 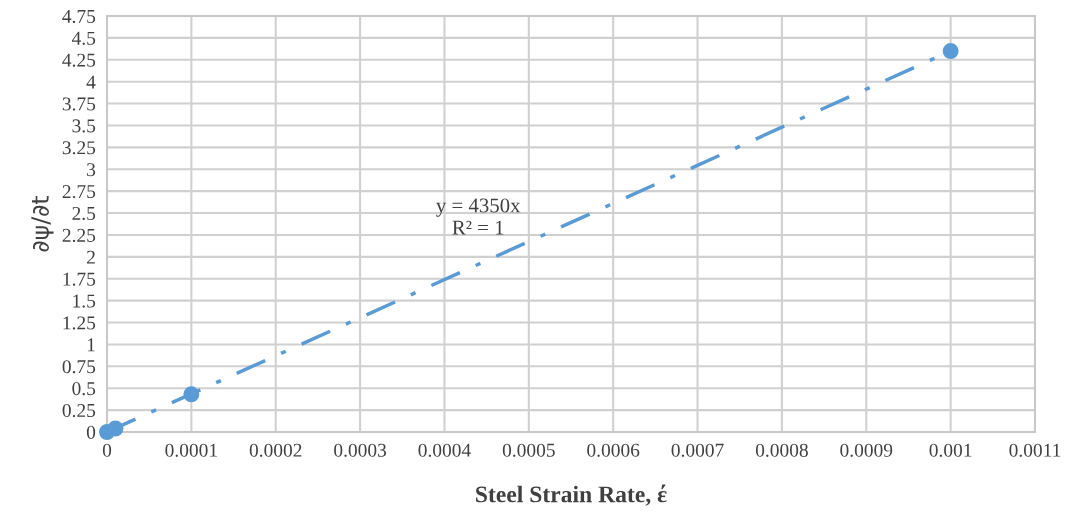 I want to click on y-tick-label: 3.5, so click(x=84, y=126).